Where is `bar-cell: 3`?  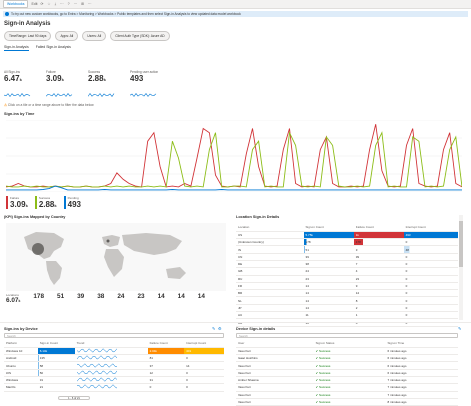 bar-cell: 3 is located at coordinates (378, 249).